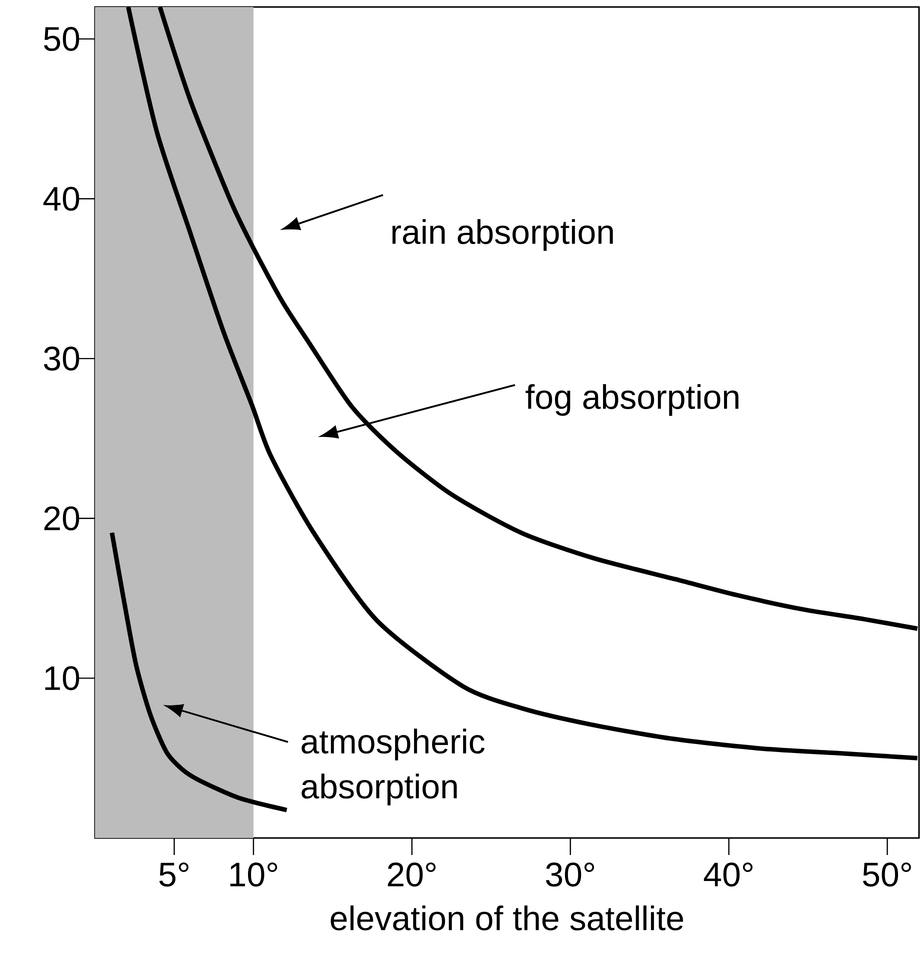 The height and width of the screenshot is (971, 920). I want to click on x-tick-label: 10°, so click(254, 874).